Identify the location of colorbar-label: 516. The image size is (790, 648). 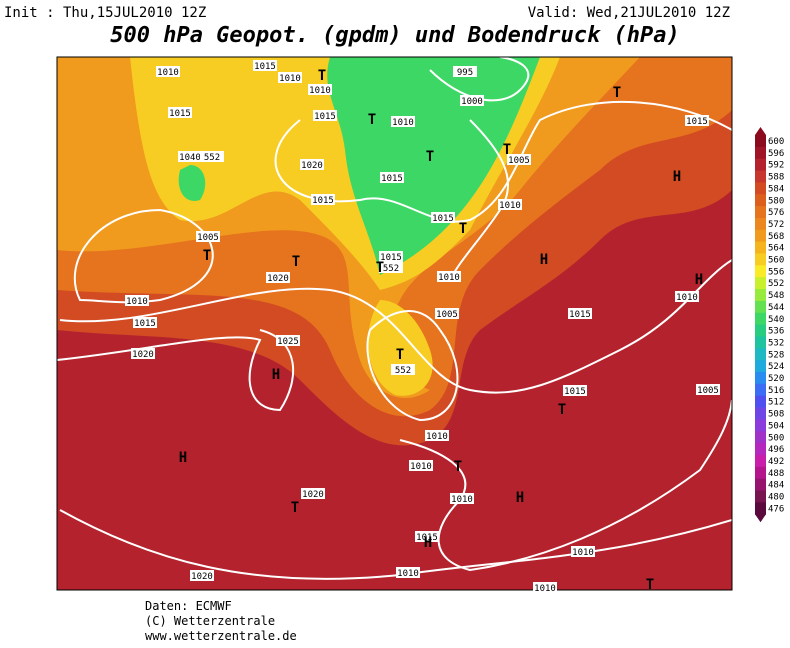
(776, 391).